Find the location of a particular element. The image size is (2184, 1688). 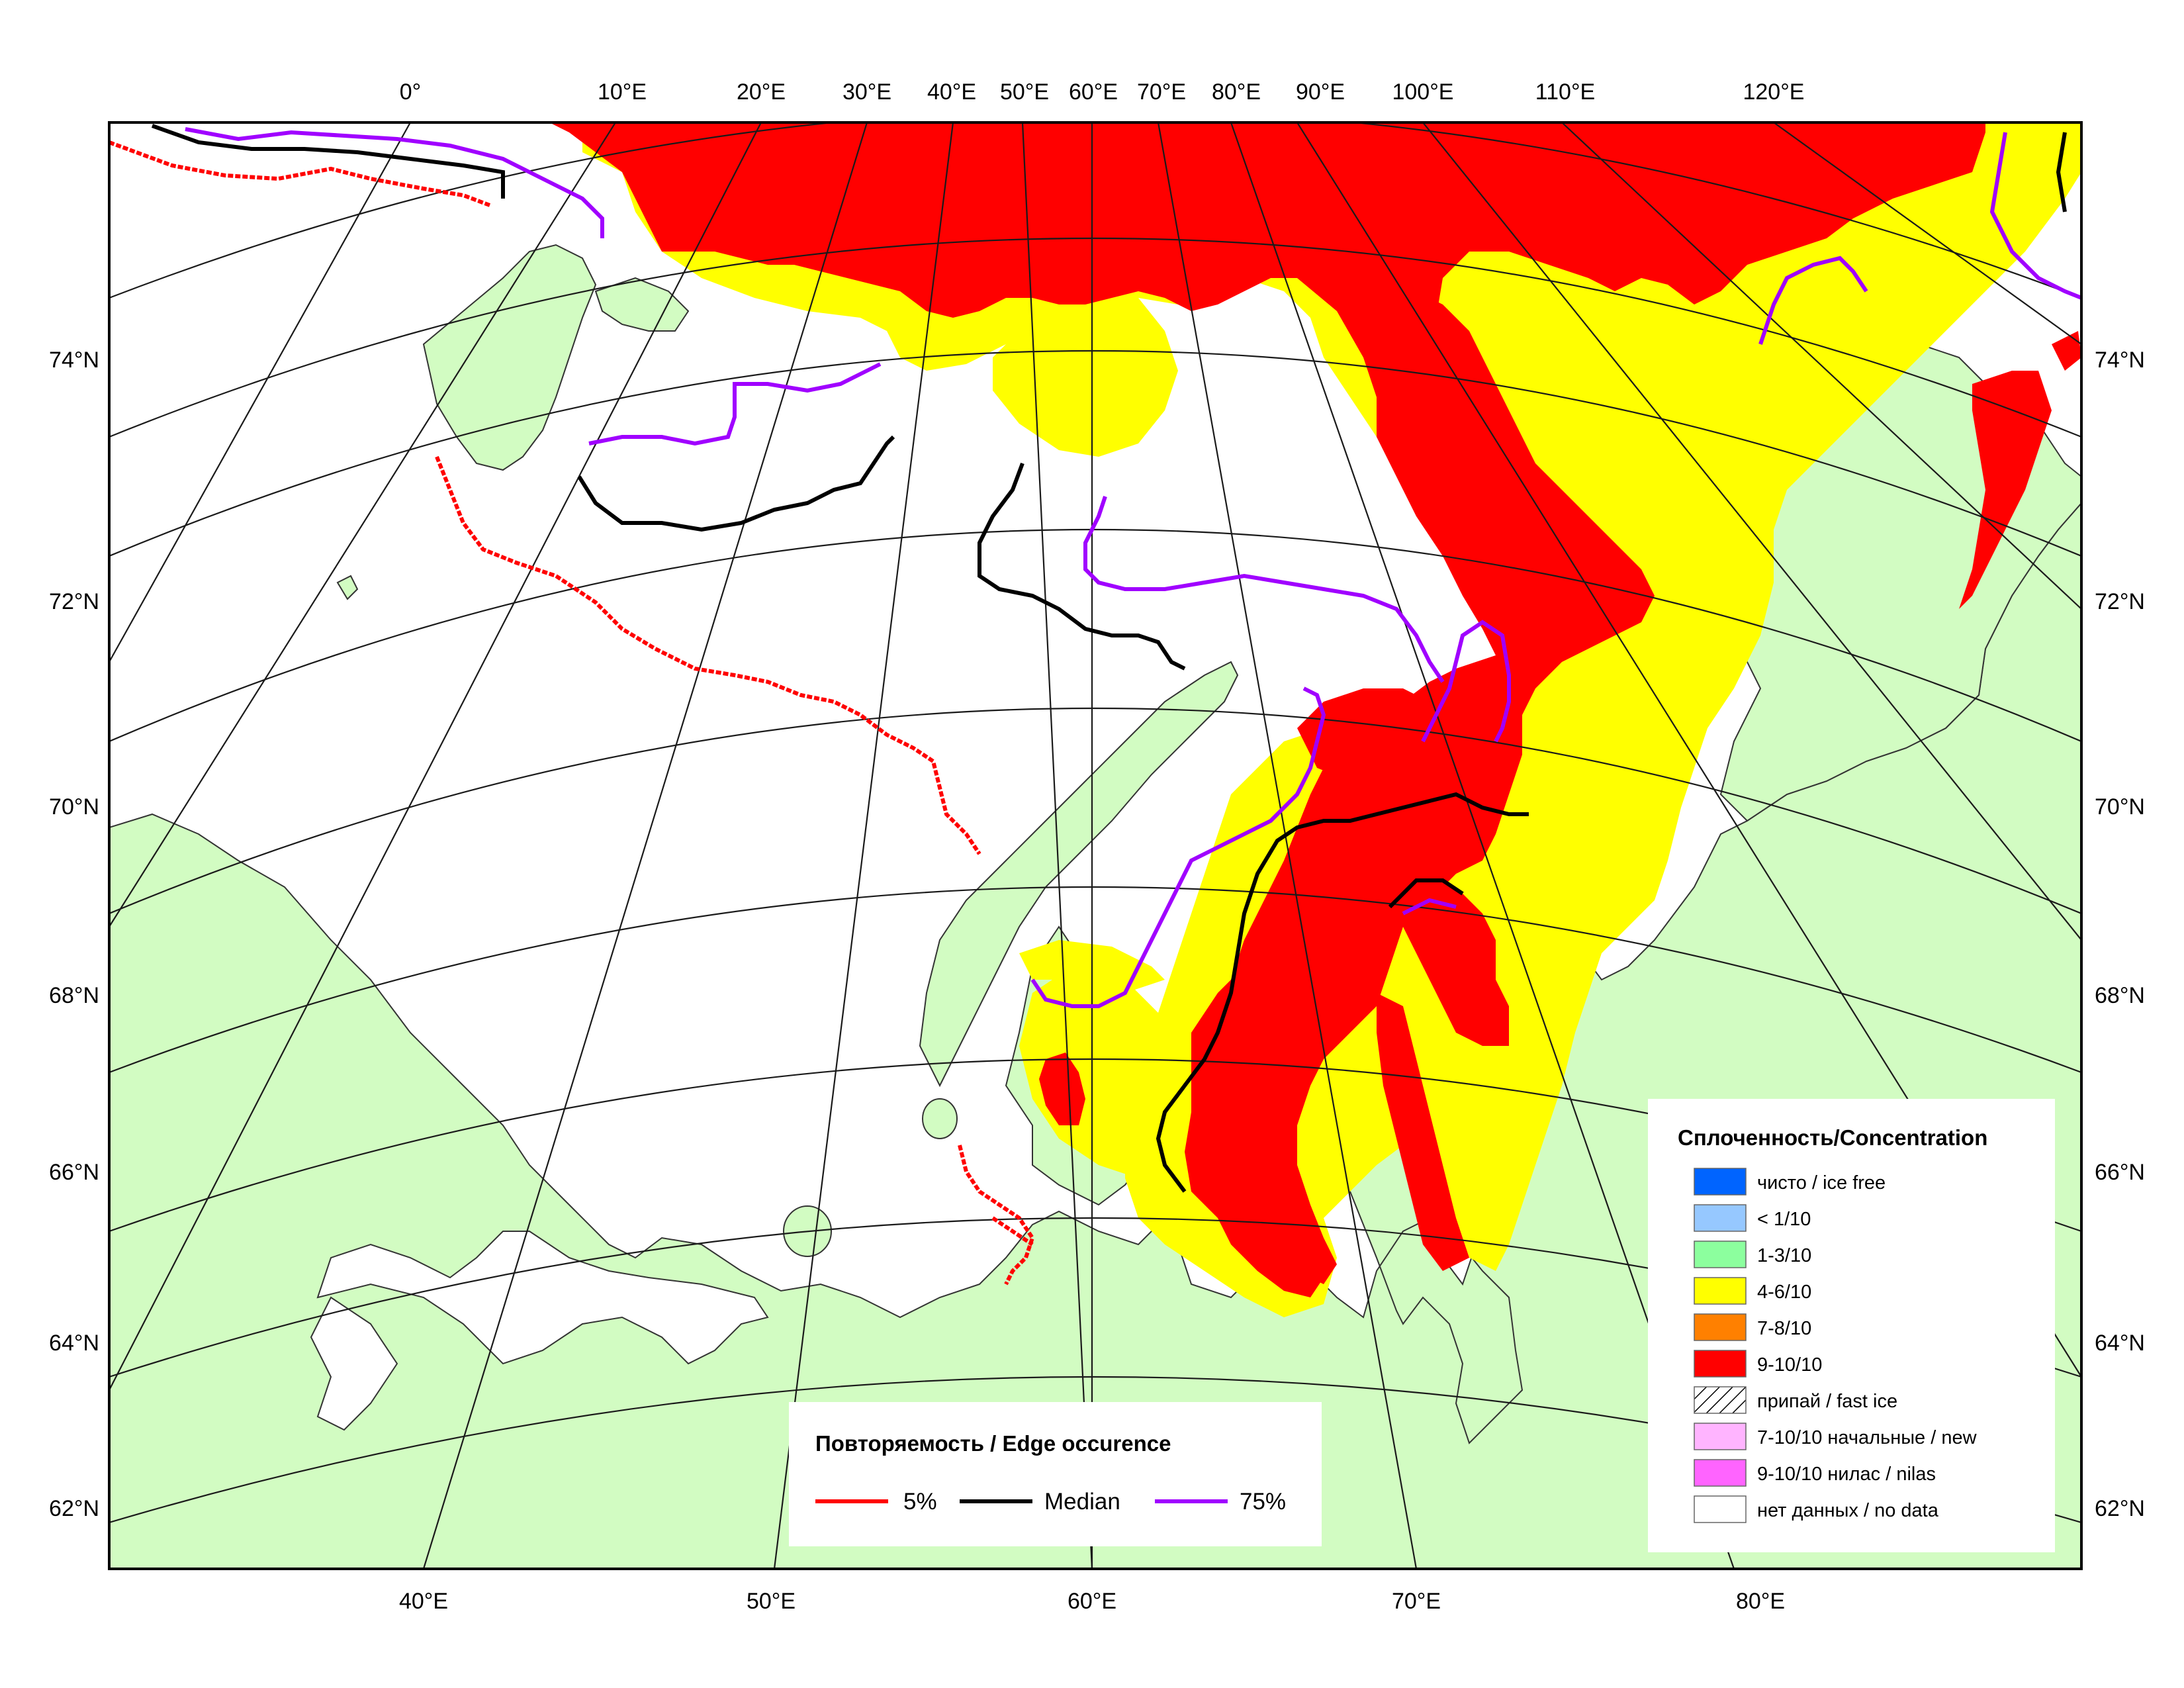

bottom-lon-label: 40°E is located at coordinates (424, 1601).